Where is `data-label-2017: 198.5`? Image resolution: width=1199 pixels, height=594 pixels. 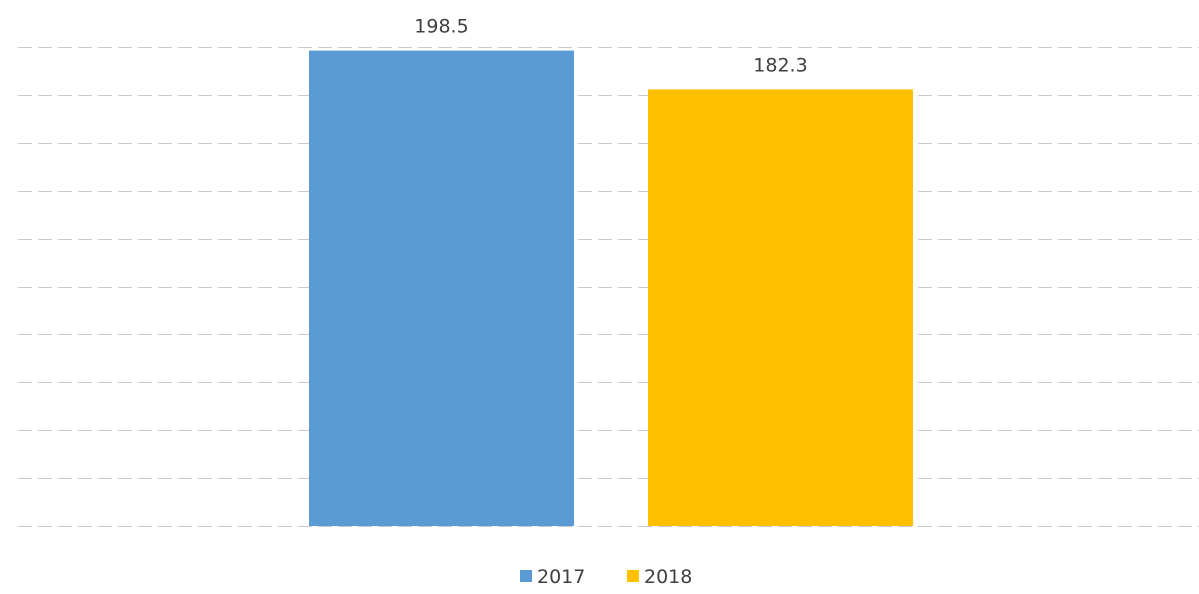
data-label-2017: 198.5 is located at coordinates (441, 27).